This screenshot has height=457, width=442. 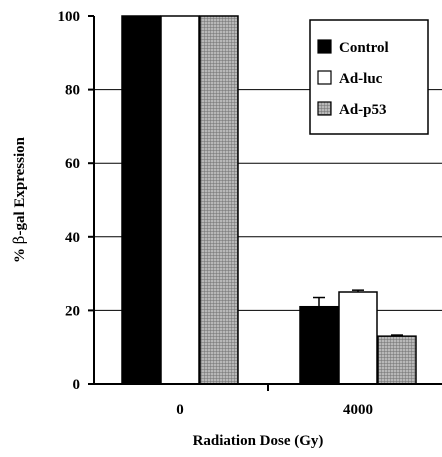 I want to click on legend-label: Ad-p53, so click(x=363, y=110).